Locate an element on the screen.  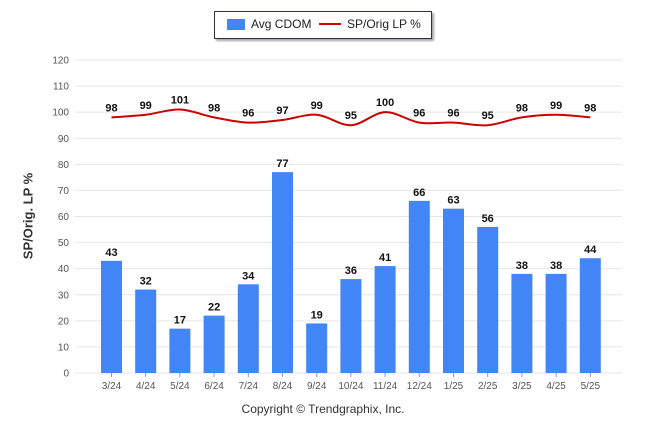
legend-bar-label: Avg CDOM is located at coordinates (281, 24).